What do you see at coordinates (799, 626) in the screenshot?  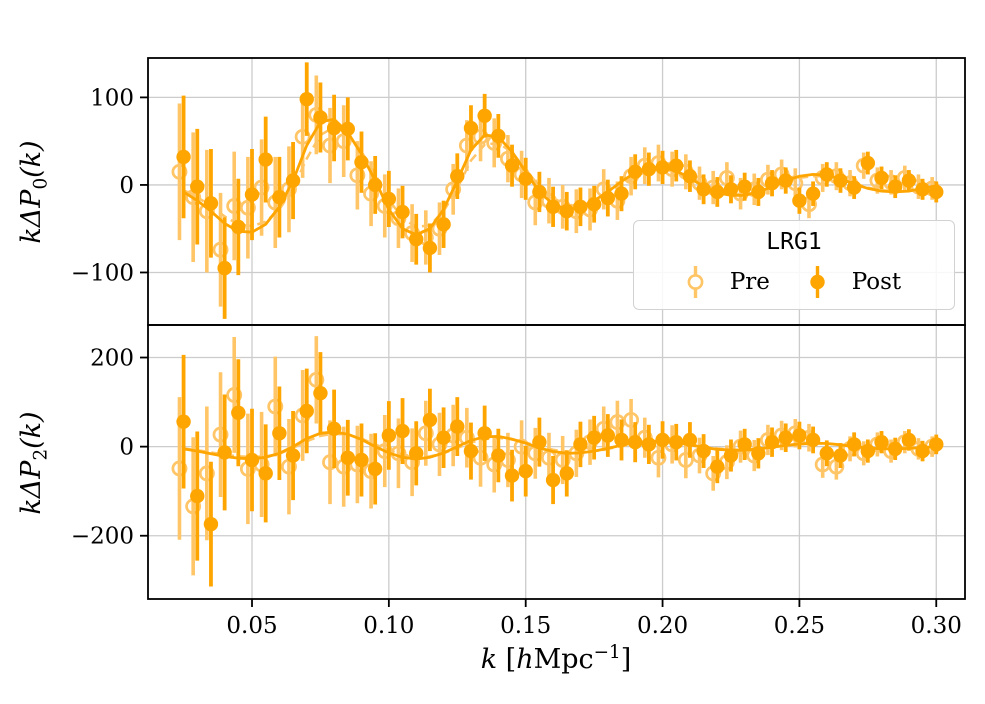 I see `x-tick-label: 0.25` at bounding box center [799, 626].